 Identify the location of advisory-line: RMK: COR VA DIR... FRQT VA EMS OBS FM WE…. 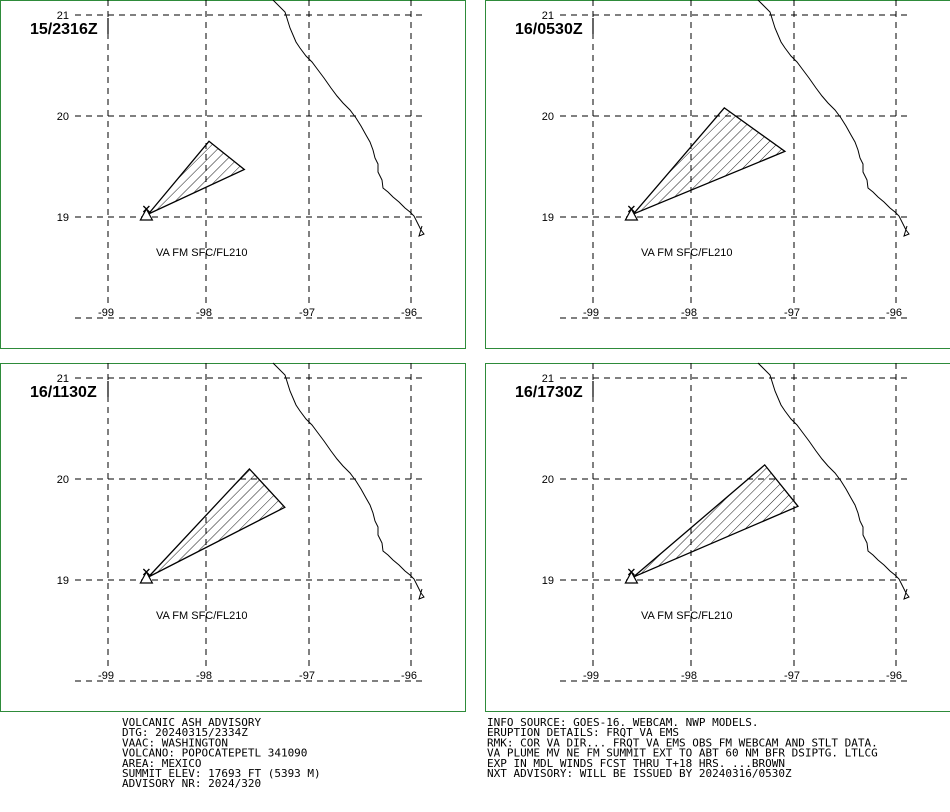
(682, 742).